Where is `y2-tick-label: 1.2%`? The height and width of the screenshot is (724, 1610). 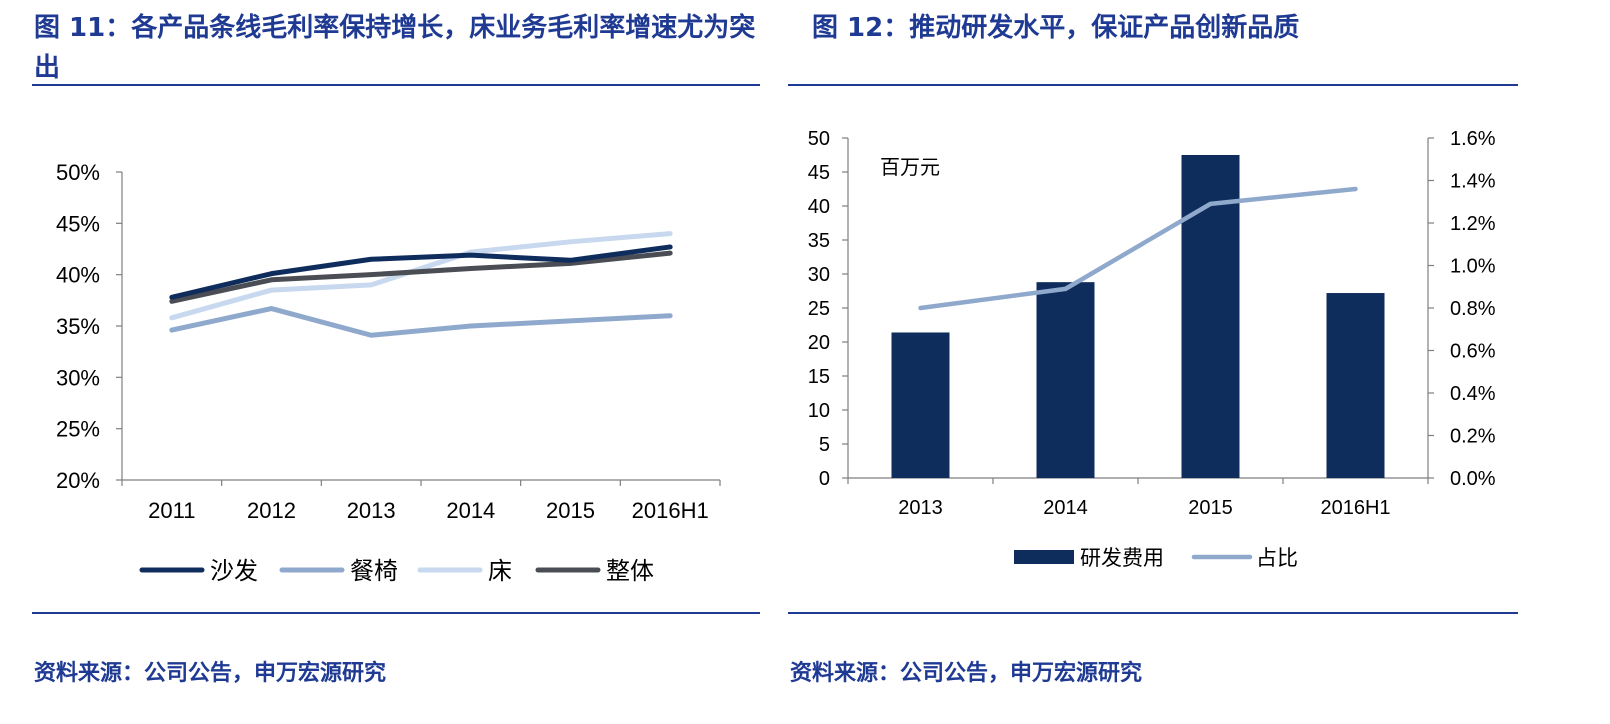
y2-tick-label: 1.2% is located at coordinates (1473, 224).